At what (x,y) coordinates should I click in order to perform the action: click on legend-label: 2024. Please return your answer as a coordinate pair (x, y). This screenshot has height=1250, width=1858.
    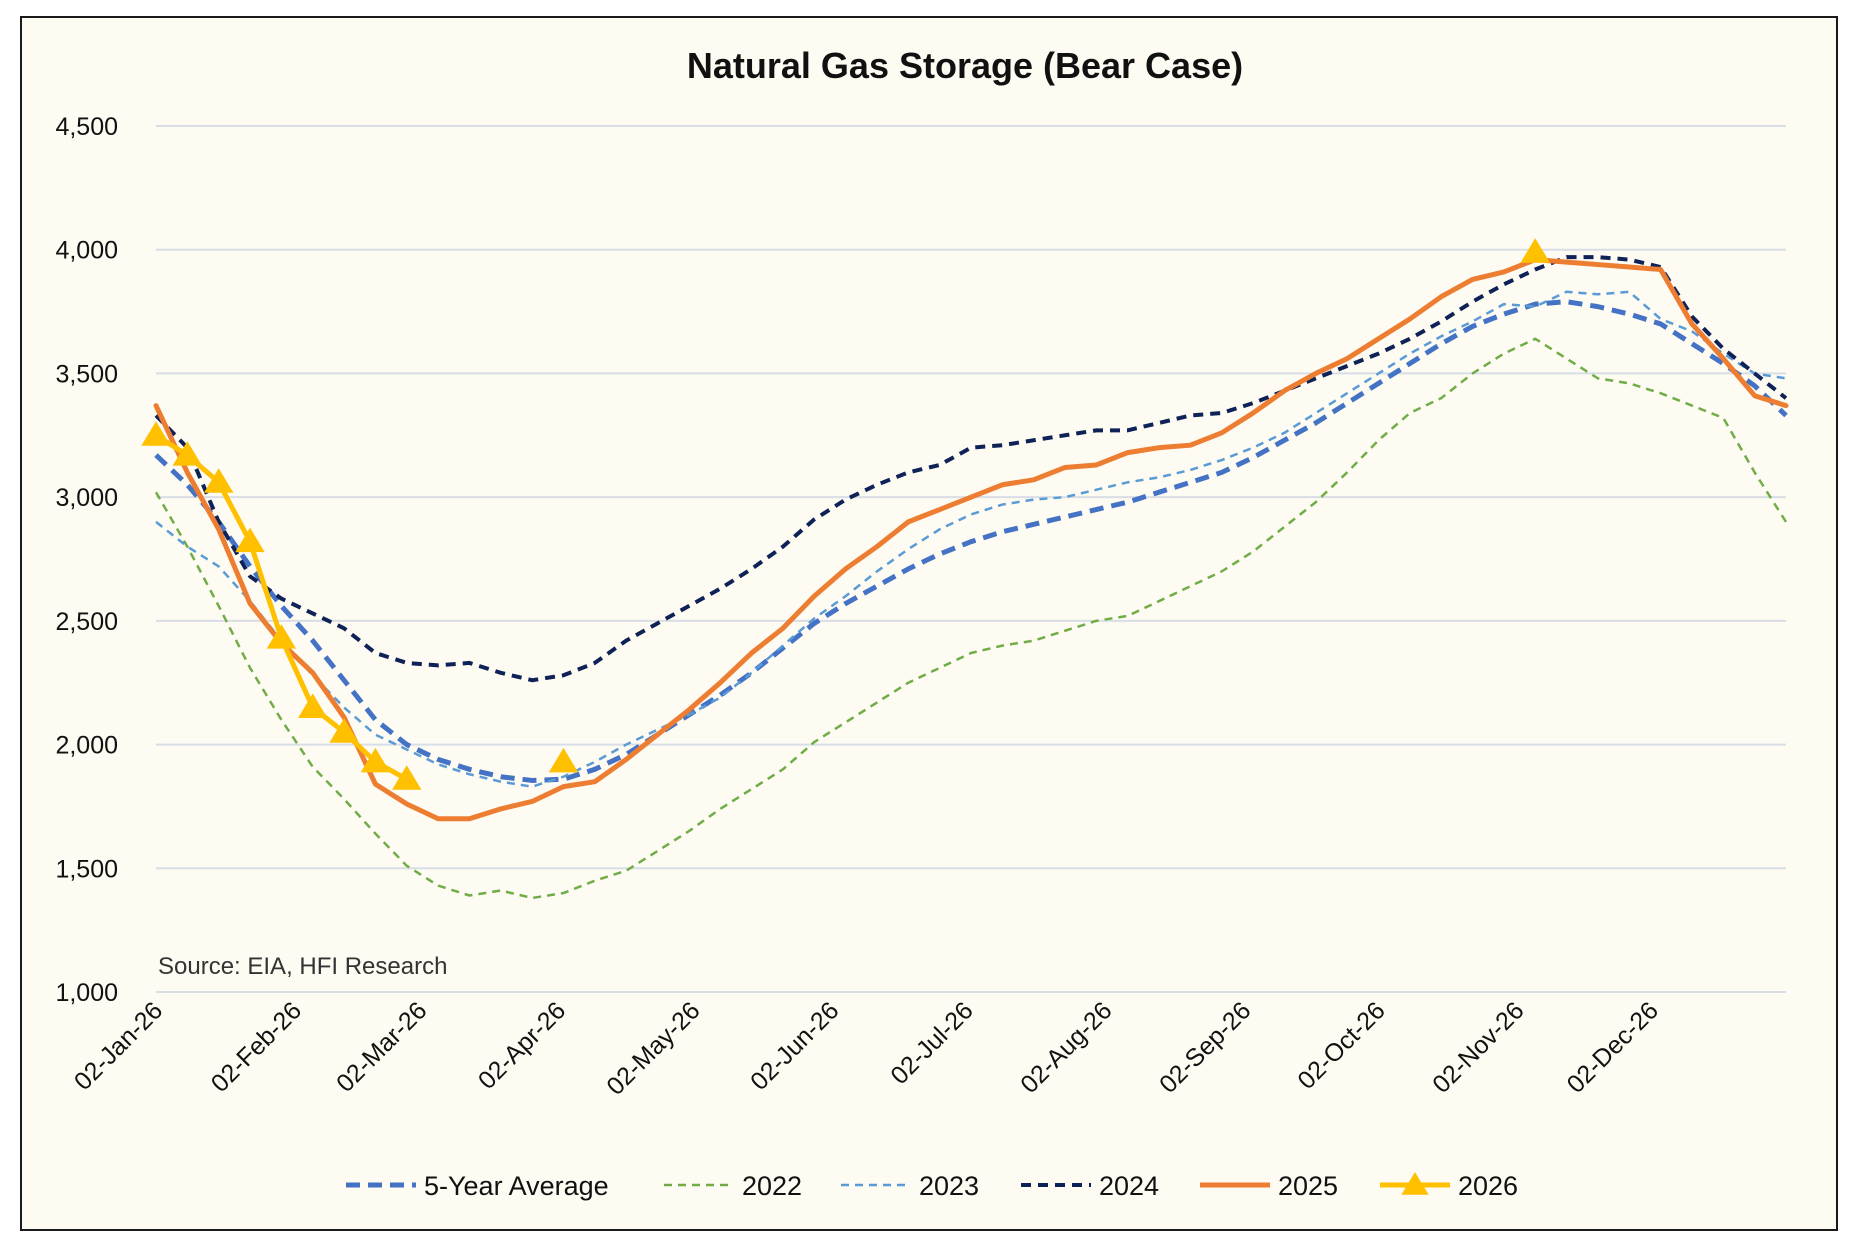
    Looking at the image, I should click on (1129, 1186).